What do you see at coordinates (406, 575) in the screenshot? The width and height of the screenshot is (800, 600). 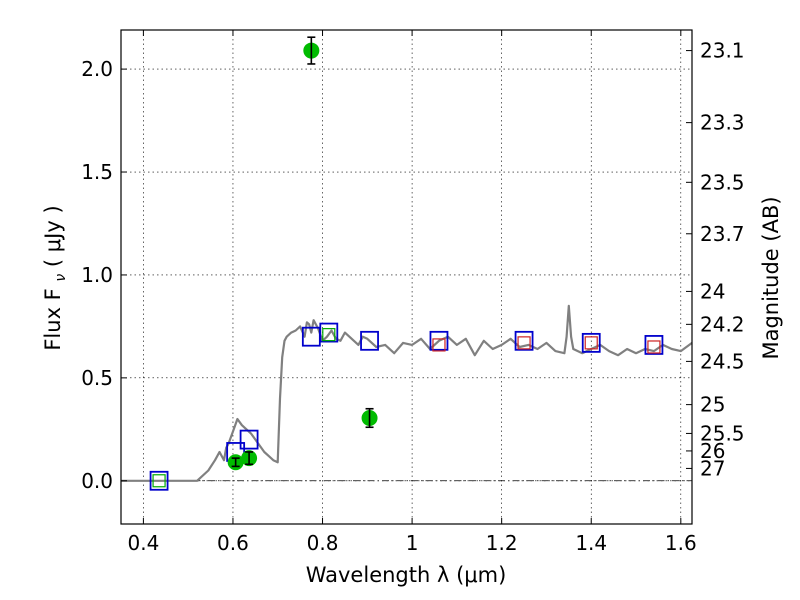 I see `x-axis-label: Wavelength λ (μm)` at bounding box center [406, 575].